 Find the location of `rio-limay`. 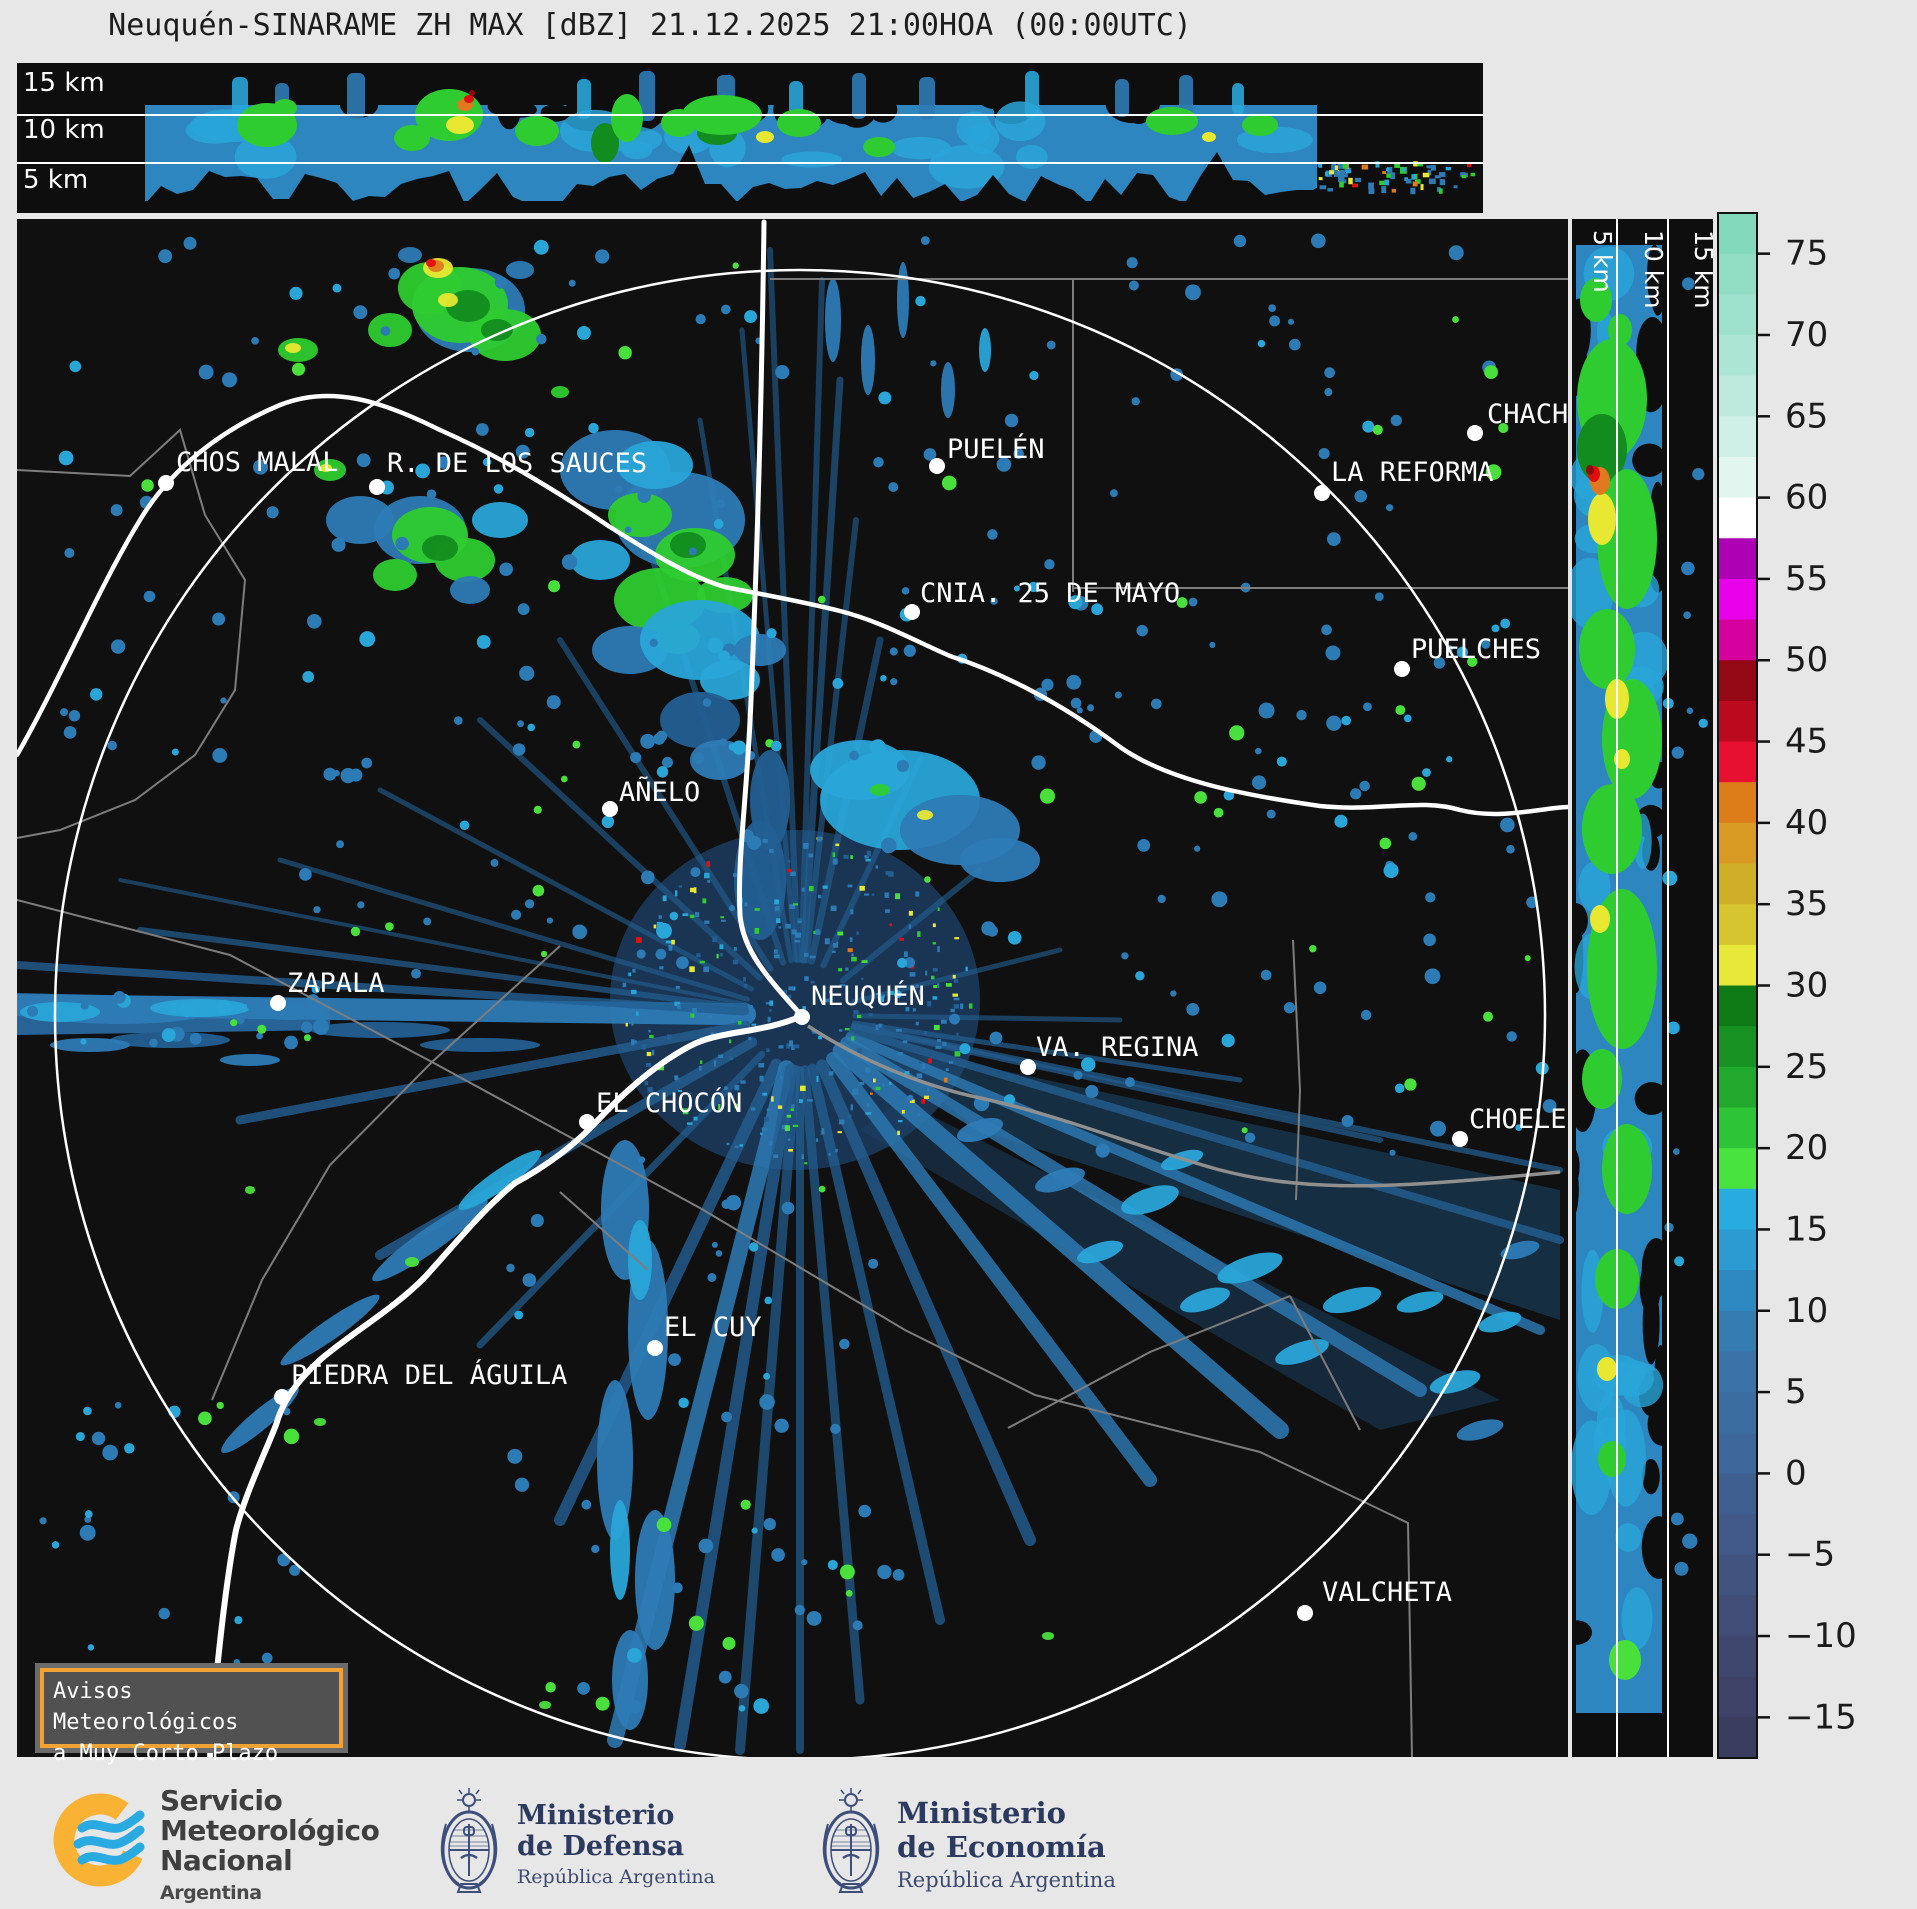

rio-limay is located at coordinates (506, 1385).